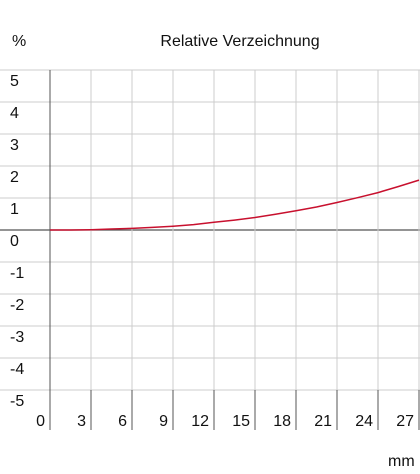 The image size is (420, 474). Describe the element at coordinates (163, 421) in the screenshot. I see `x-tick-label: 9` at that location.